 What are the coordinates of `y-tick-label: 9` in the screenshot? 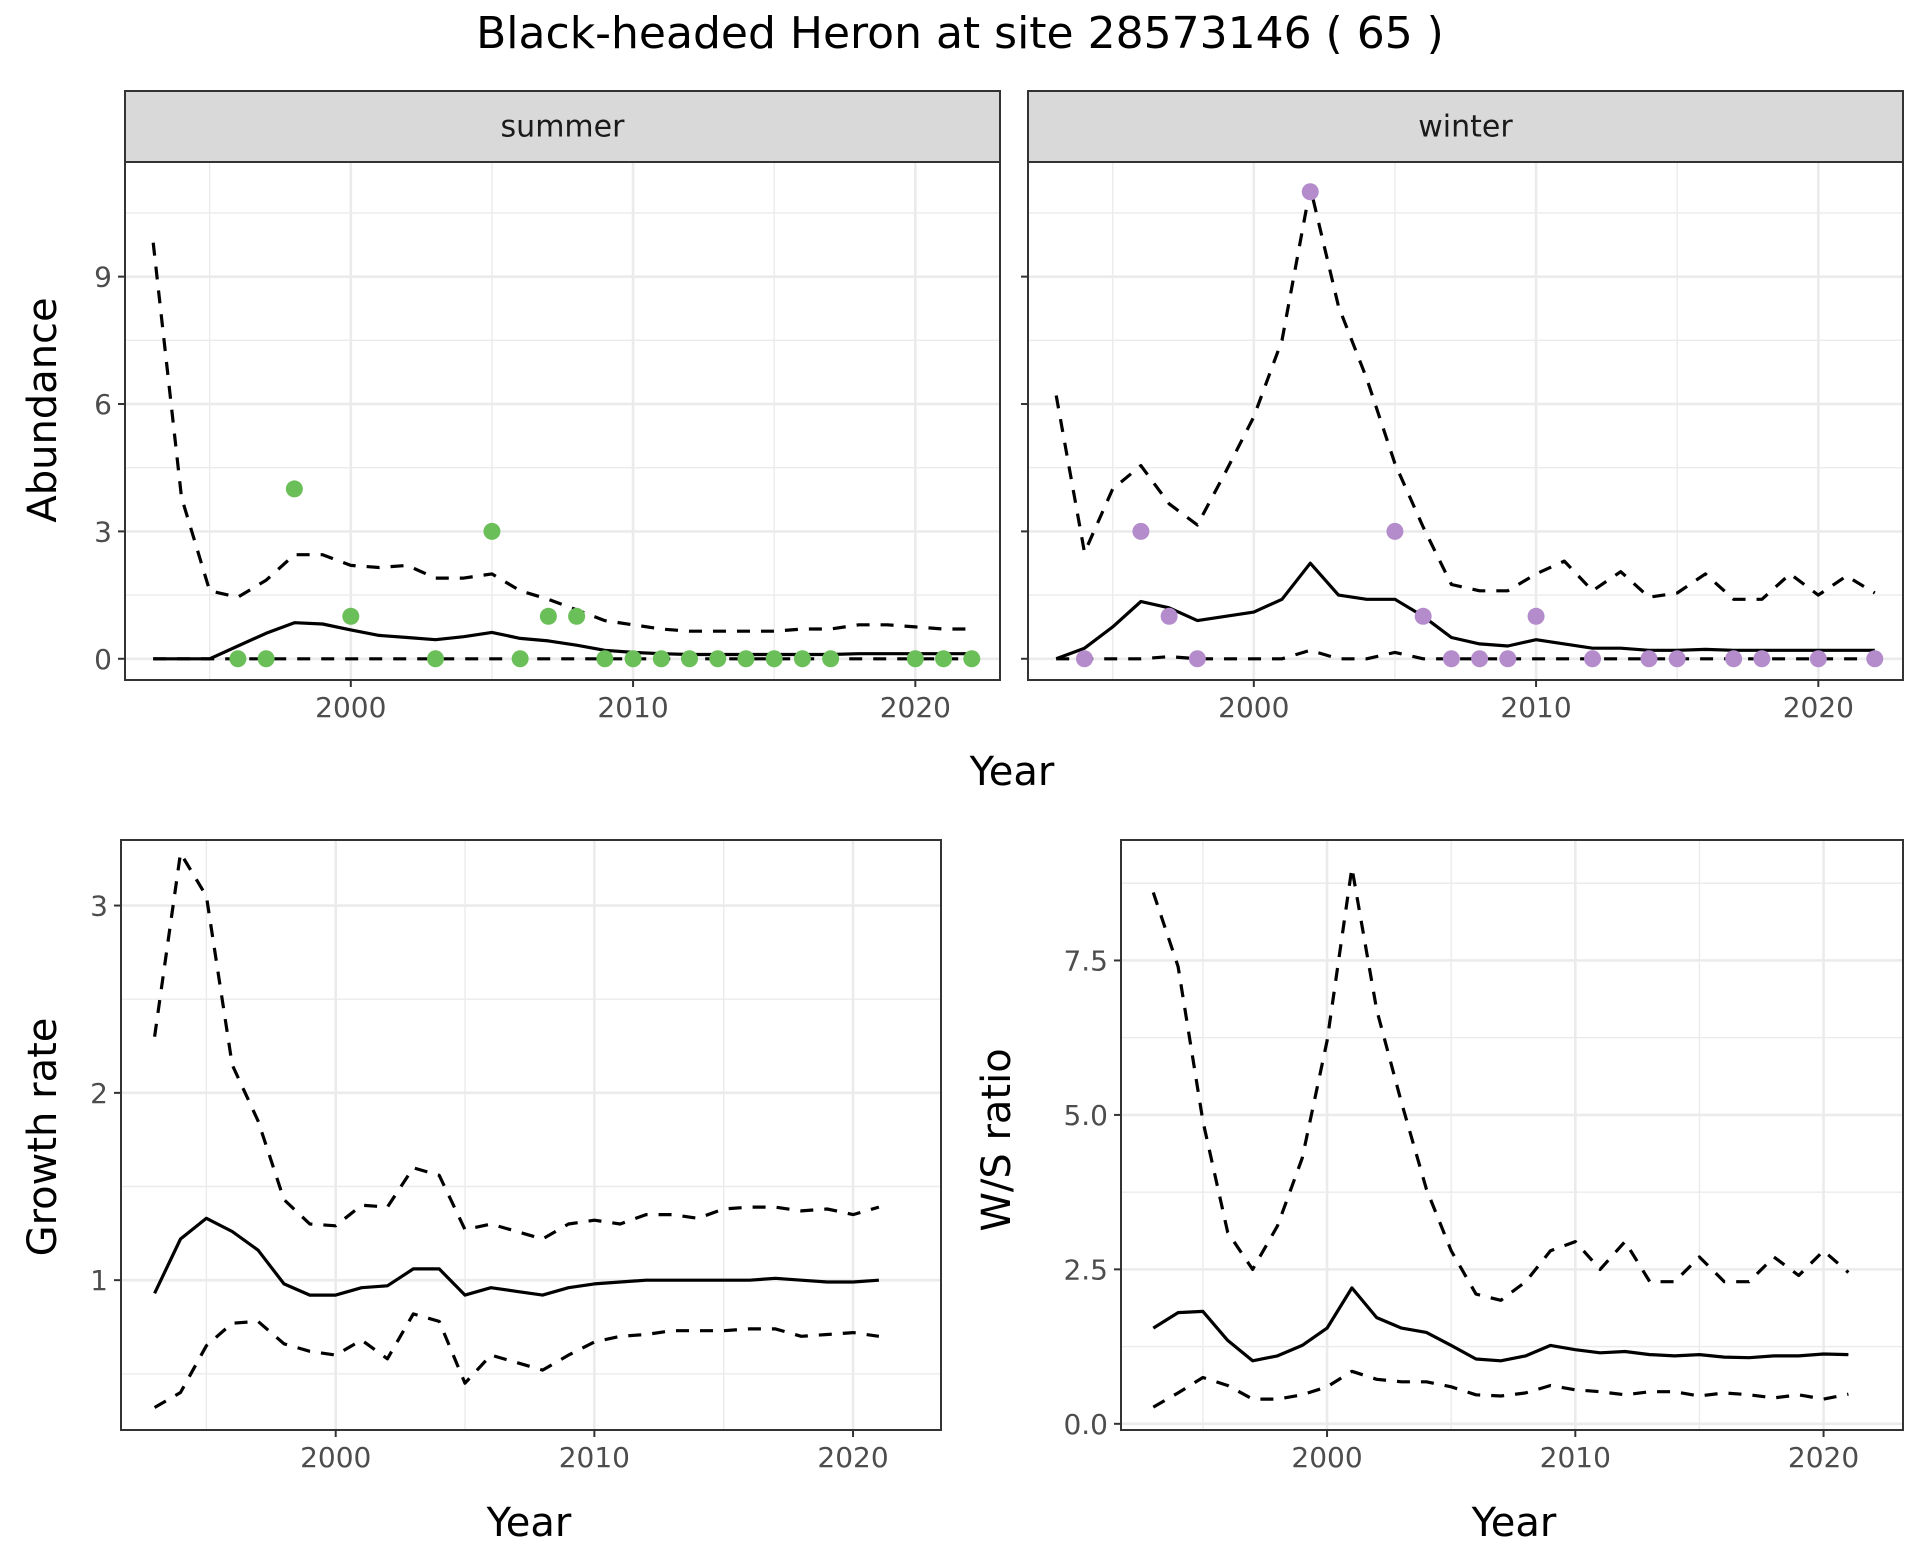 It's located at (103, 277).